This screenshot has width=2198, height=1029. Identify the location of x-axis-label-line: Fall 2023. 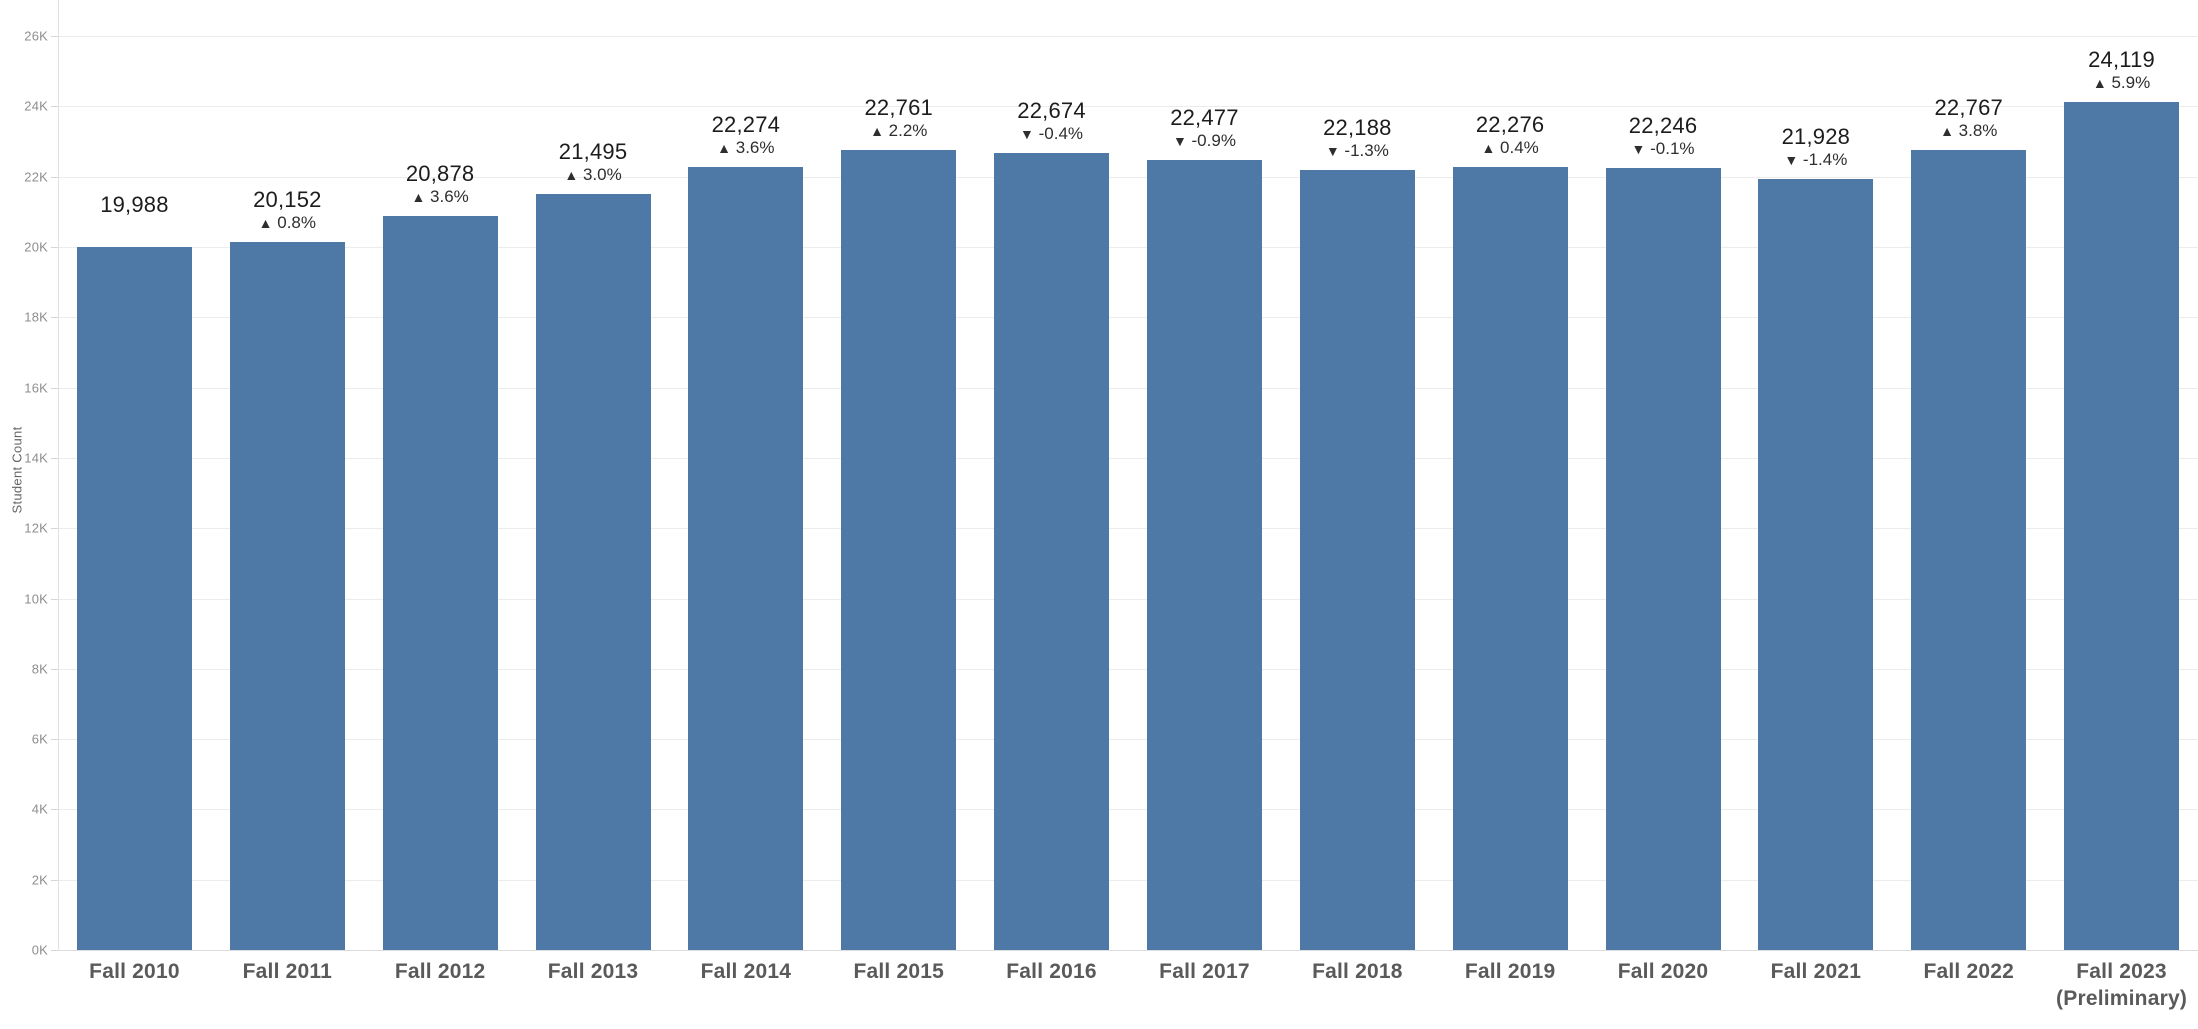
(2121, 971).